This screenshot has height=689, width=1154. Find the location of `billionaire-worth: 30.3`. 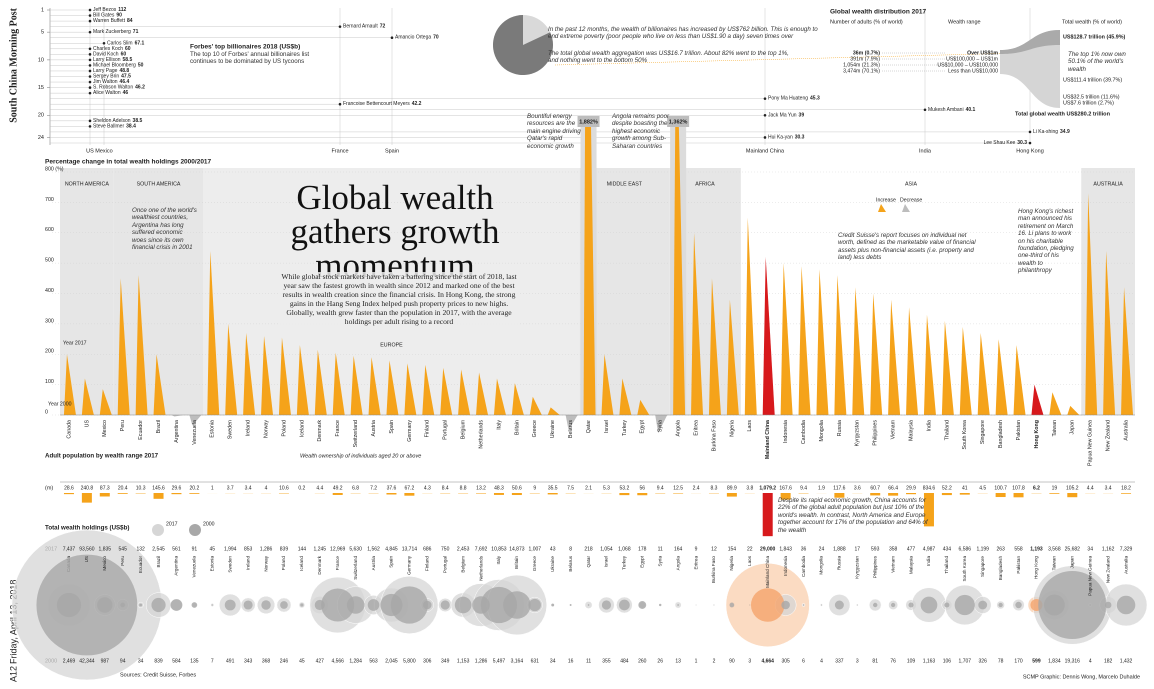

billionaire-worth: 30.3 is located at coordinates (1022, 143).